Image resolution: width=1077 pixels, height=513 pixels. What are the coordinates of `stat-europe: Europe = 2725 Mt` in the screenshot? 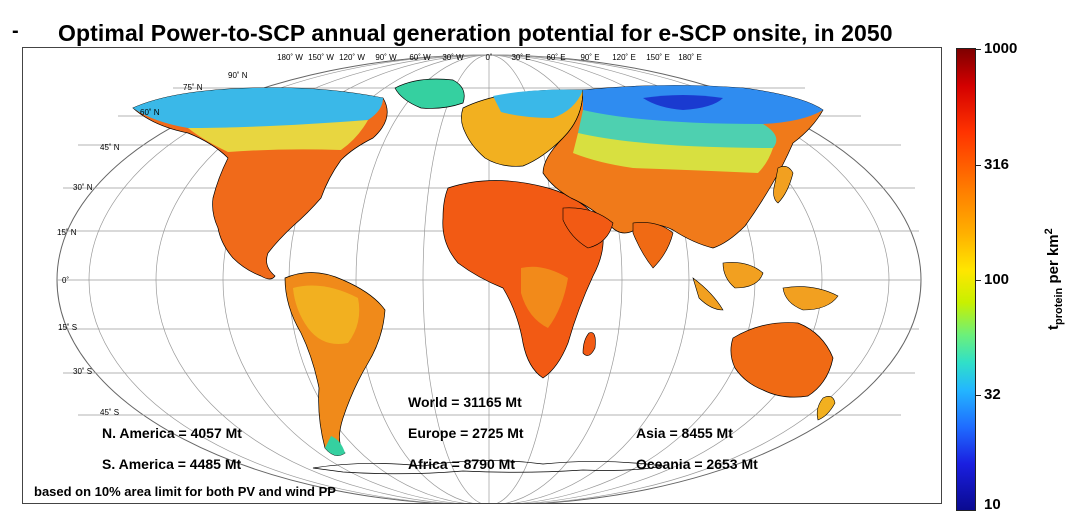 It's located at (466, 433).